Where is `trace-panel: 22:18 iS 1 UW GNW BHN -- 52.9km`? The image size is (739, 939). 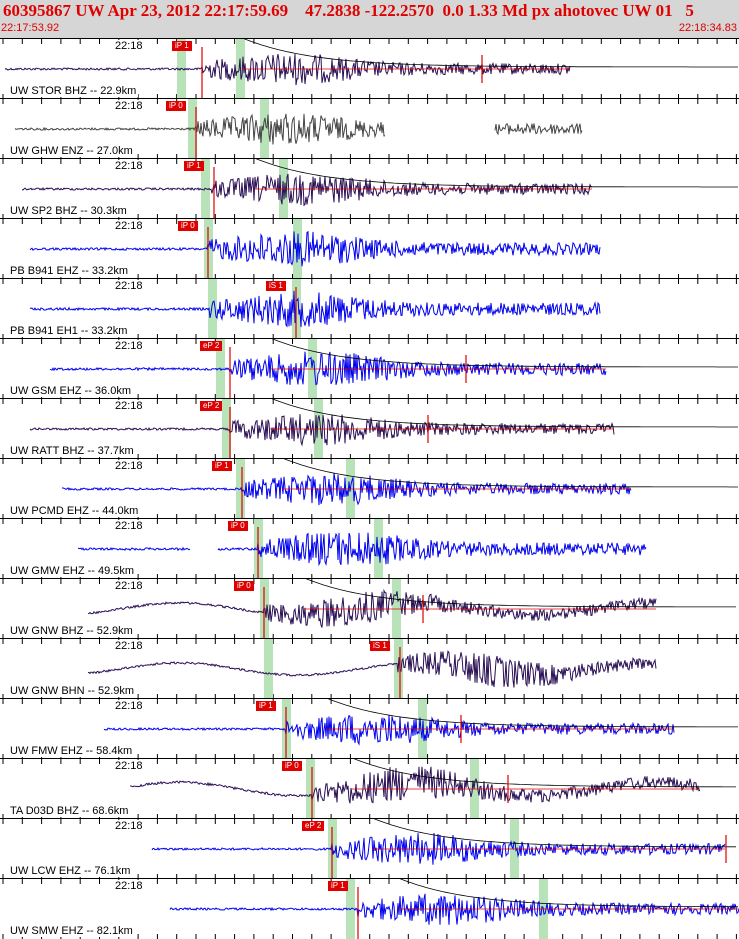 trace-panel: 22:18 iS 1 UW GNW BHN -- 52.9km is located at coordinates (369, 668).